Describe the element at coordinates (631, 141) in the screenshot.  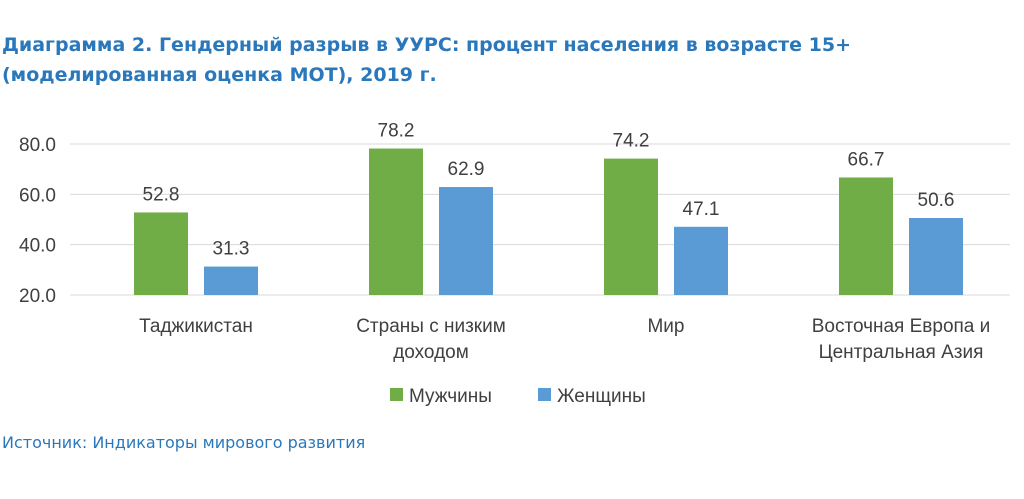
I see `data-label: 74.2` at that location.